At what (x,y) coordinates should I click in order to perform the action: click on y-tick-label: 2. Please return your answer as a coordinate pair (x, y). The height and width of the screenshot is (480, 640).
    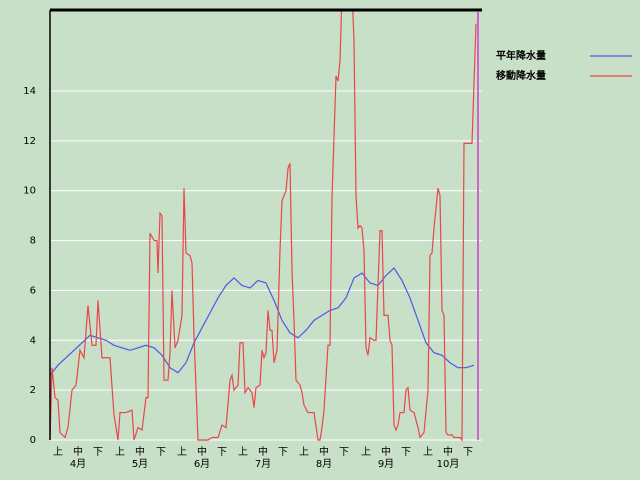
    Looking at the image, I should click on (33, 390).